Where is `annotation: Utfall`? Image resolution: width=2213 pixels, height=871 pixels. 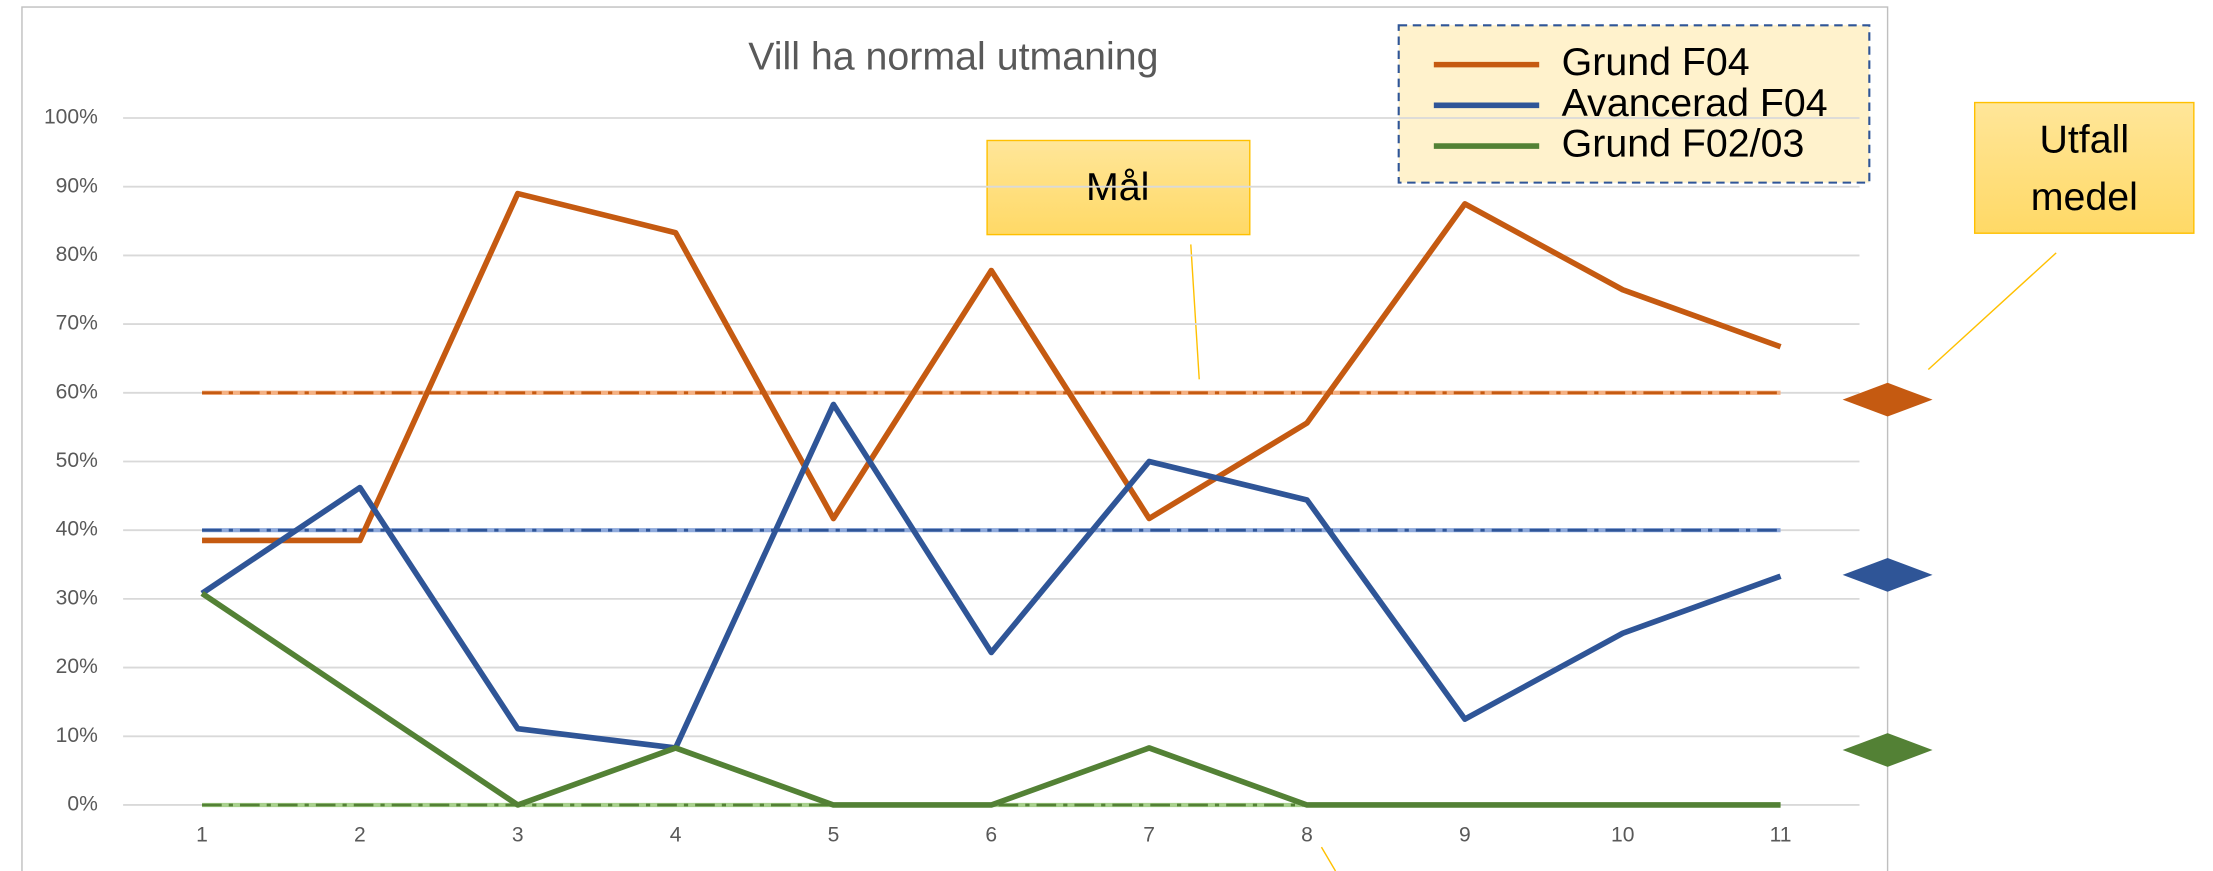 annotation: Utfall is located at coordinates (2084, 139).